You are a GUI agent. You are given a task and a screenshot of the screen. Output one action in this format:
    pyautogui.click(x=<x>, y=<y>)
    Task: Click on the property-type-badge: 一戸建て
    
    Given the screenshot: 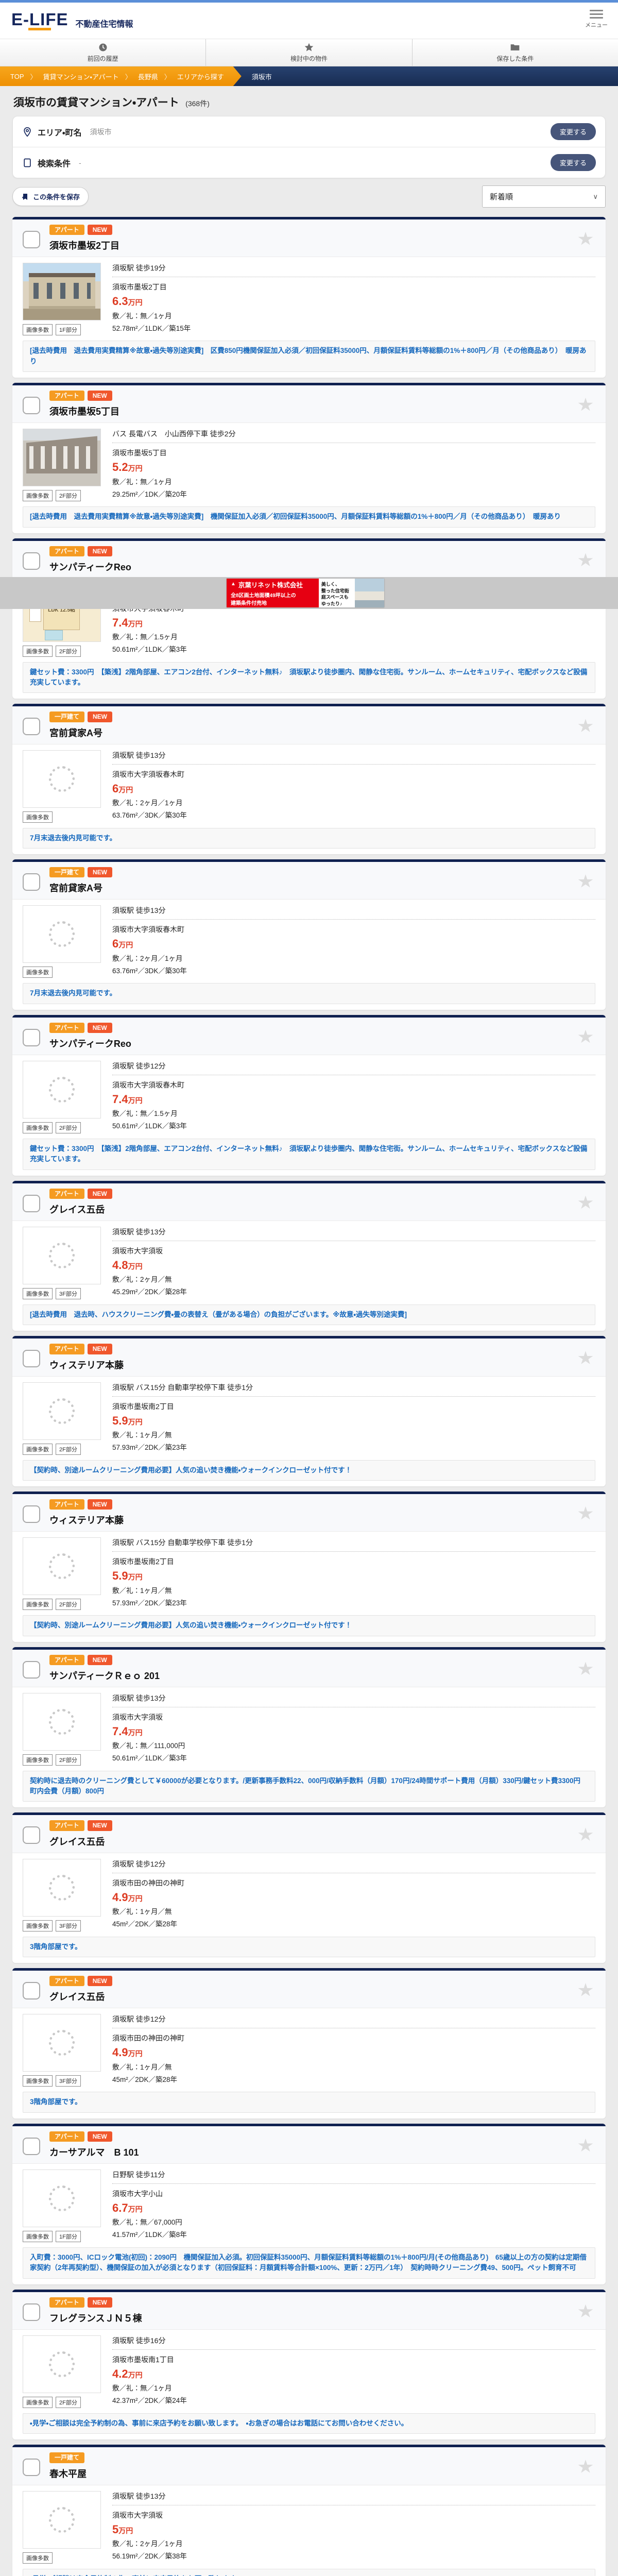 What is the action you would take?
    pyautogui.click(x=67, y=716)
    